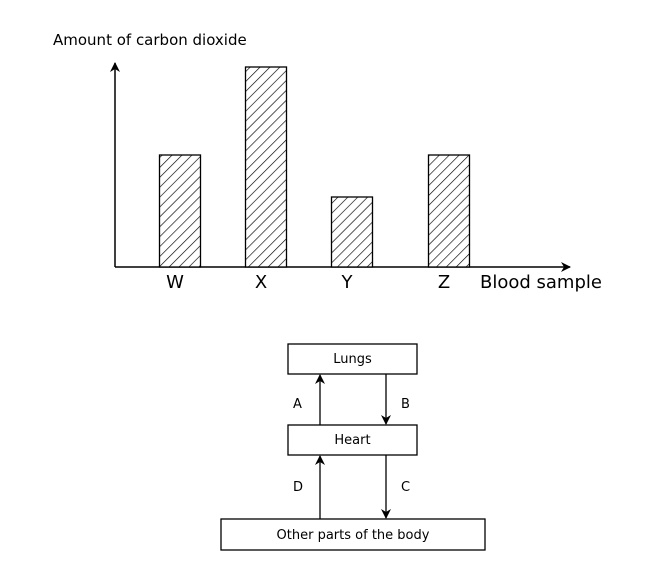 Image resolution: width=655 pixels, height=582 pixels. Describe the element at coordinates (444, 282) in the screenshot. I see `x-tick-label-z: Z` at that location.